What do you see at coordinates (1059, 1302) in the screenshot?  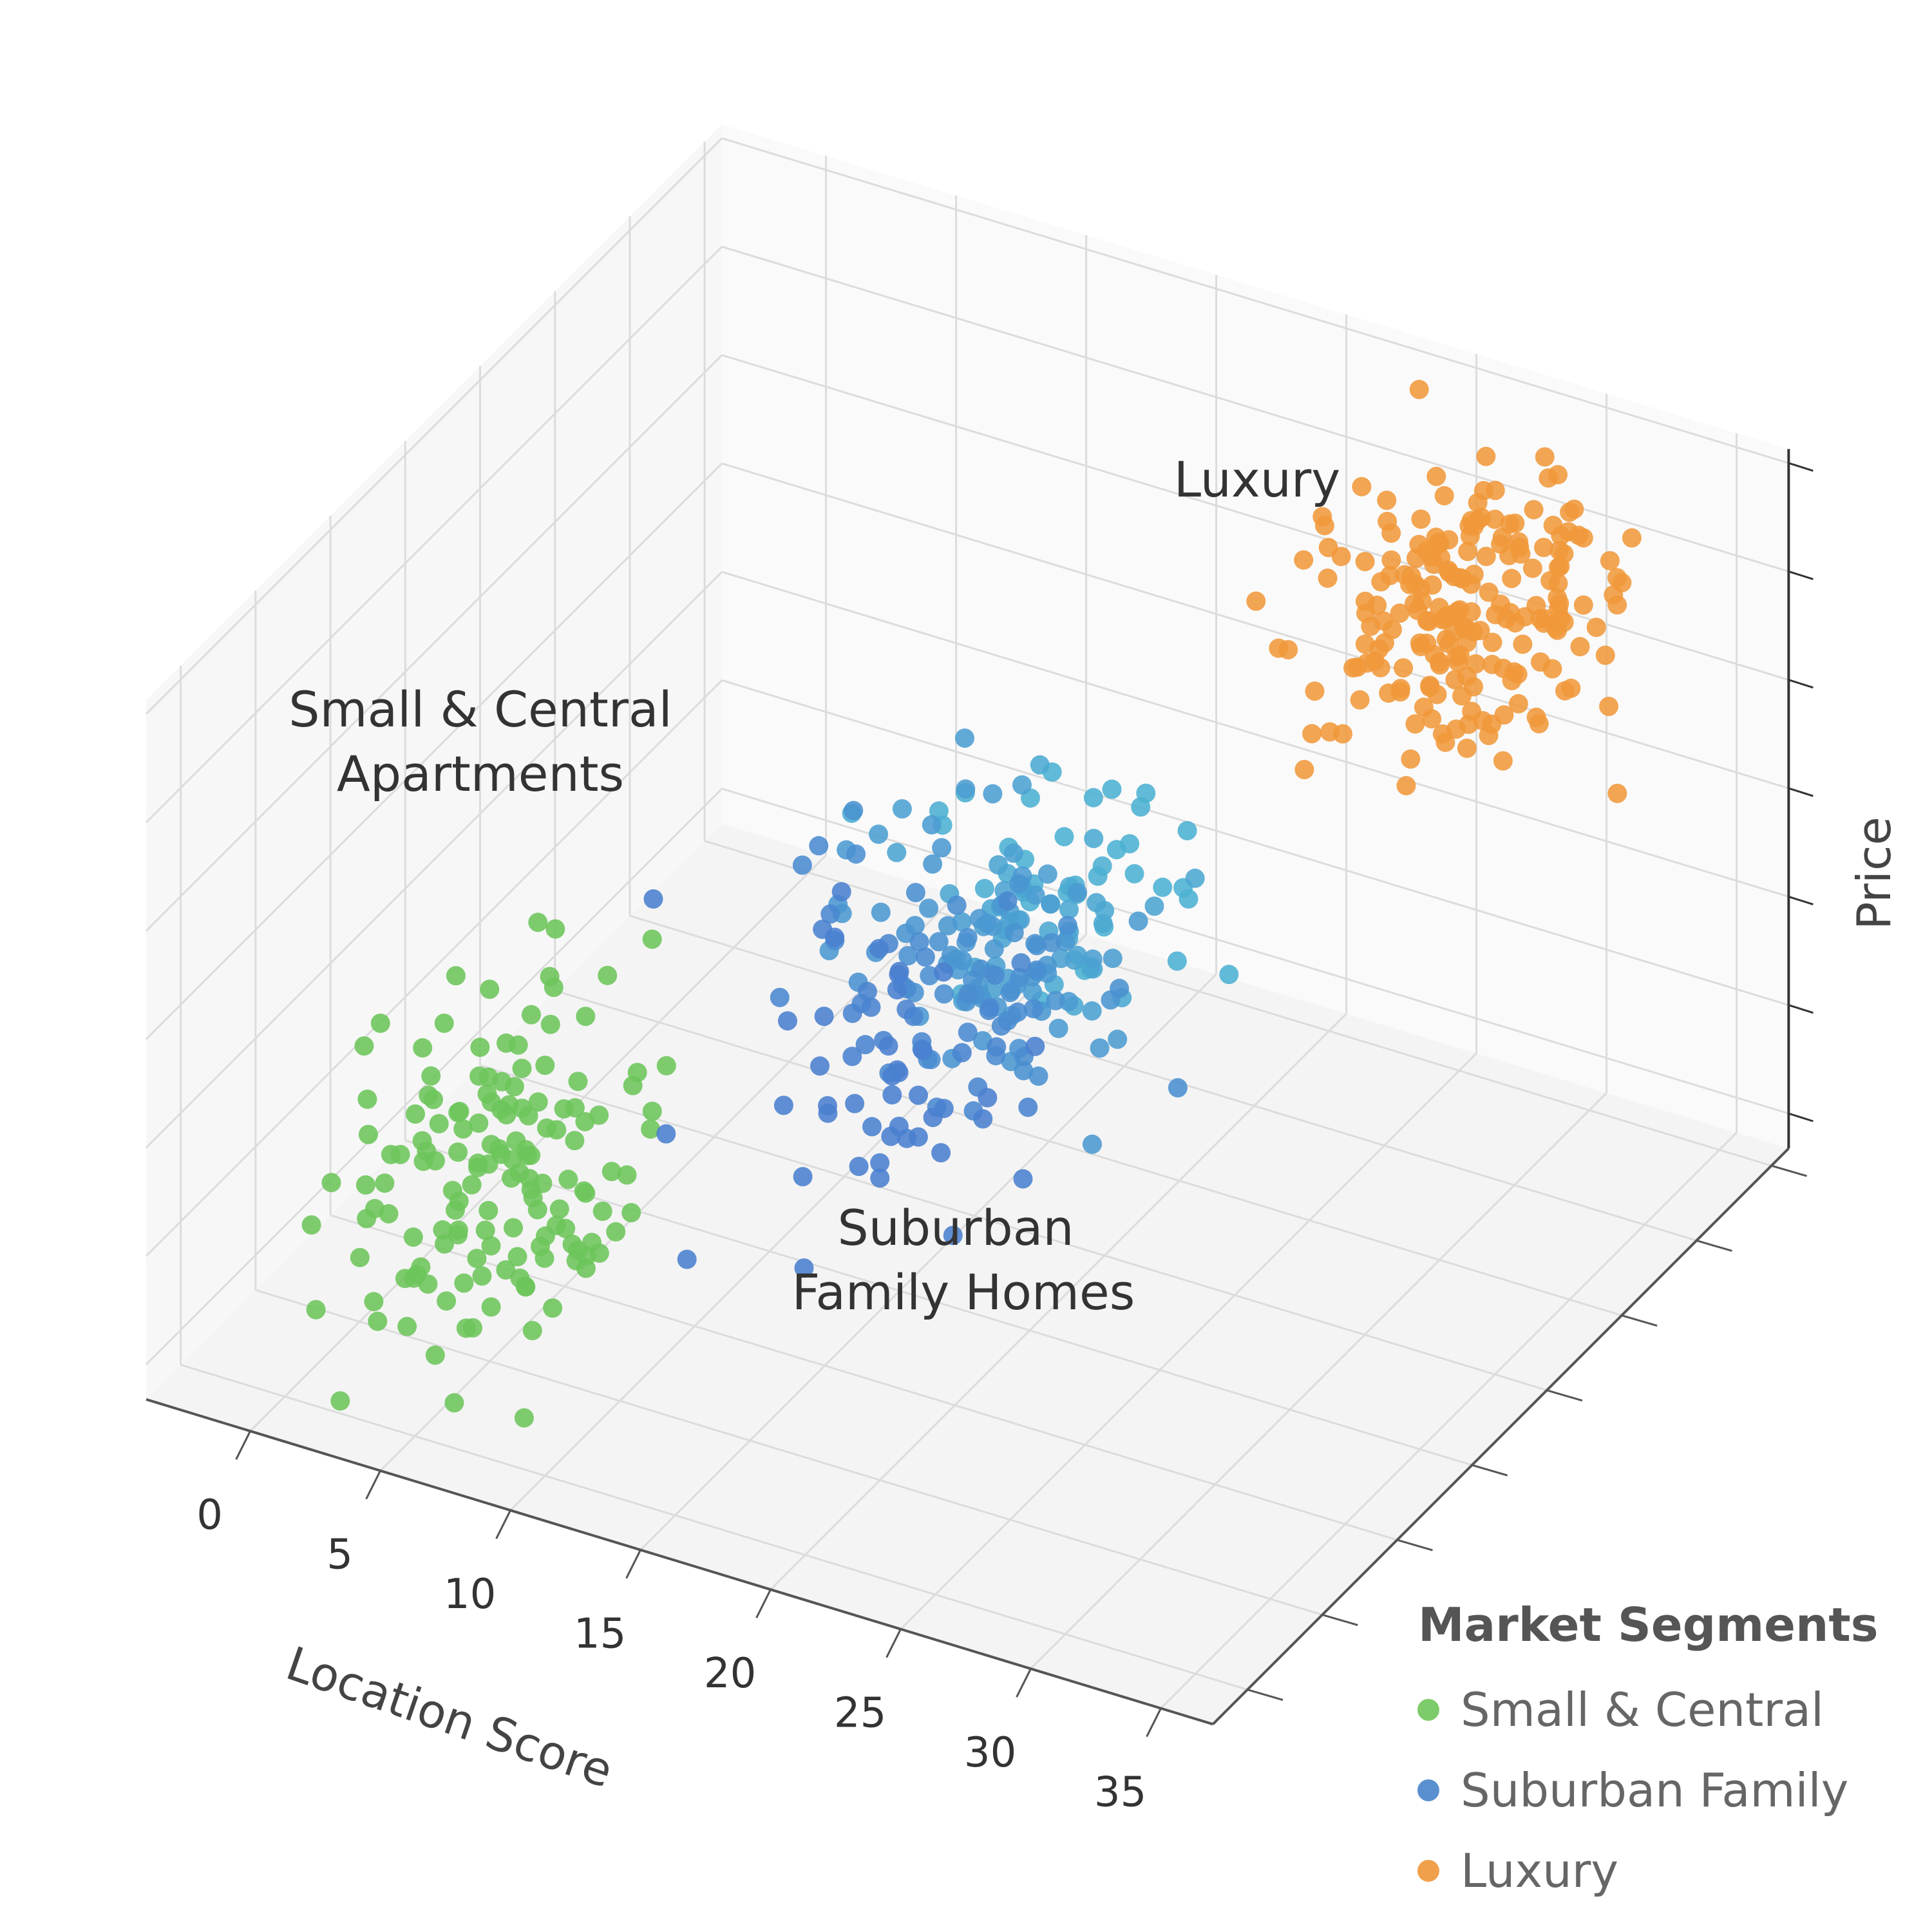 I see `grid-line-x` at bounding box center [1059, 1302].